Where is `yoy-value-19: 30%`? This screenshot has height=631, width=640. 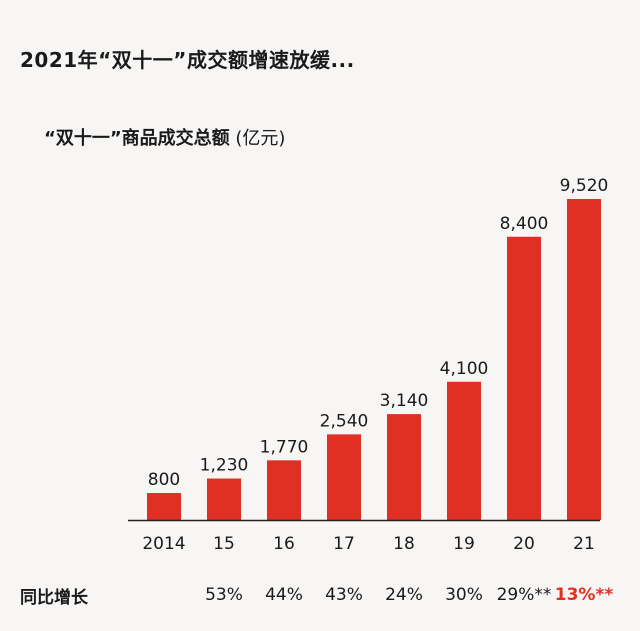
yoy-value-19: 30% is located at coordinates (464, 595).